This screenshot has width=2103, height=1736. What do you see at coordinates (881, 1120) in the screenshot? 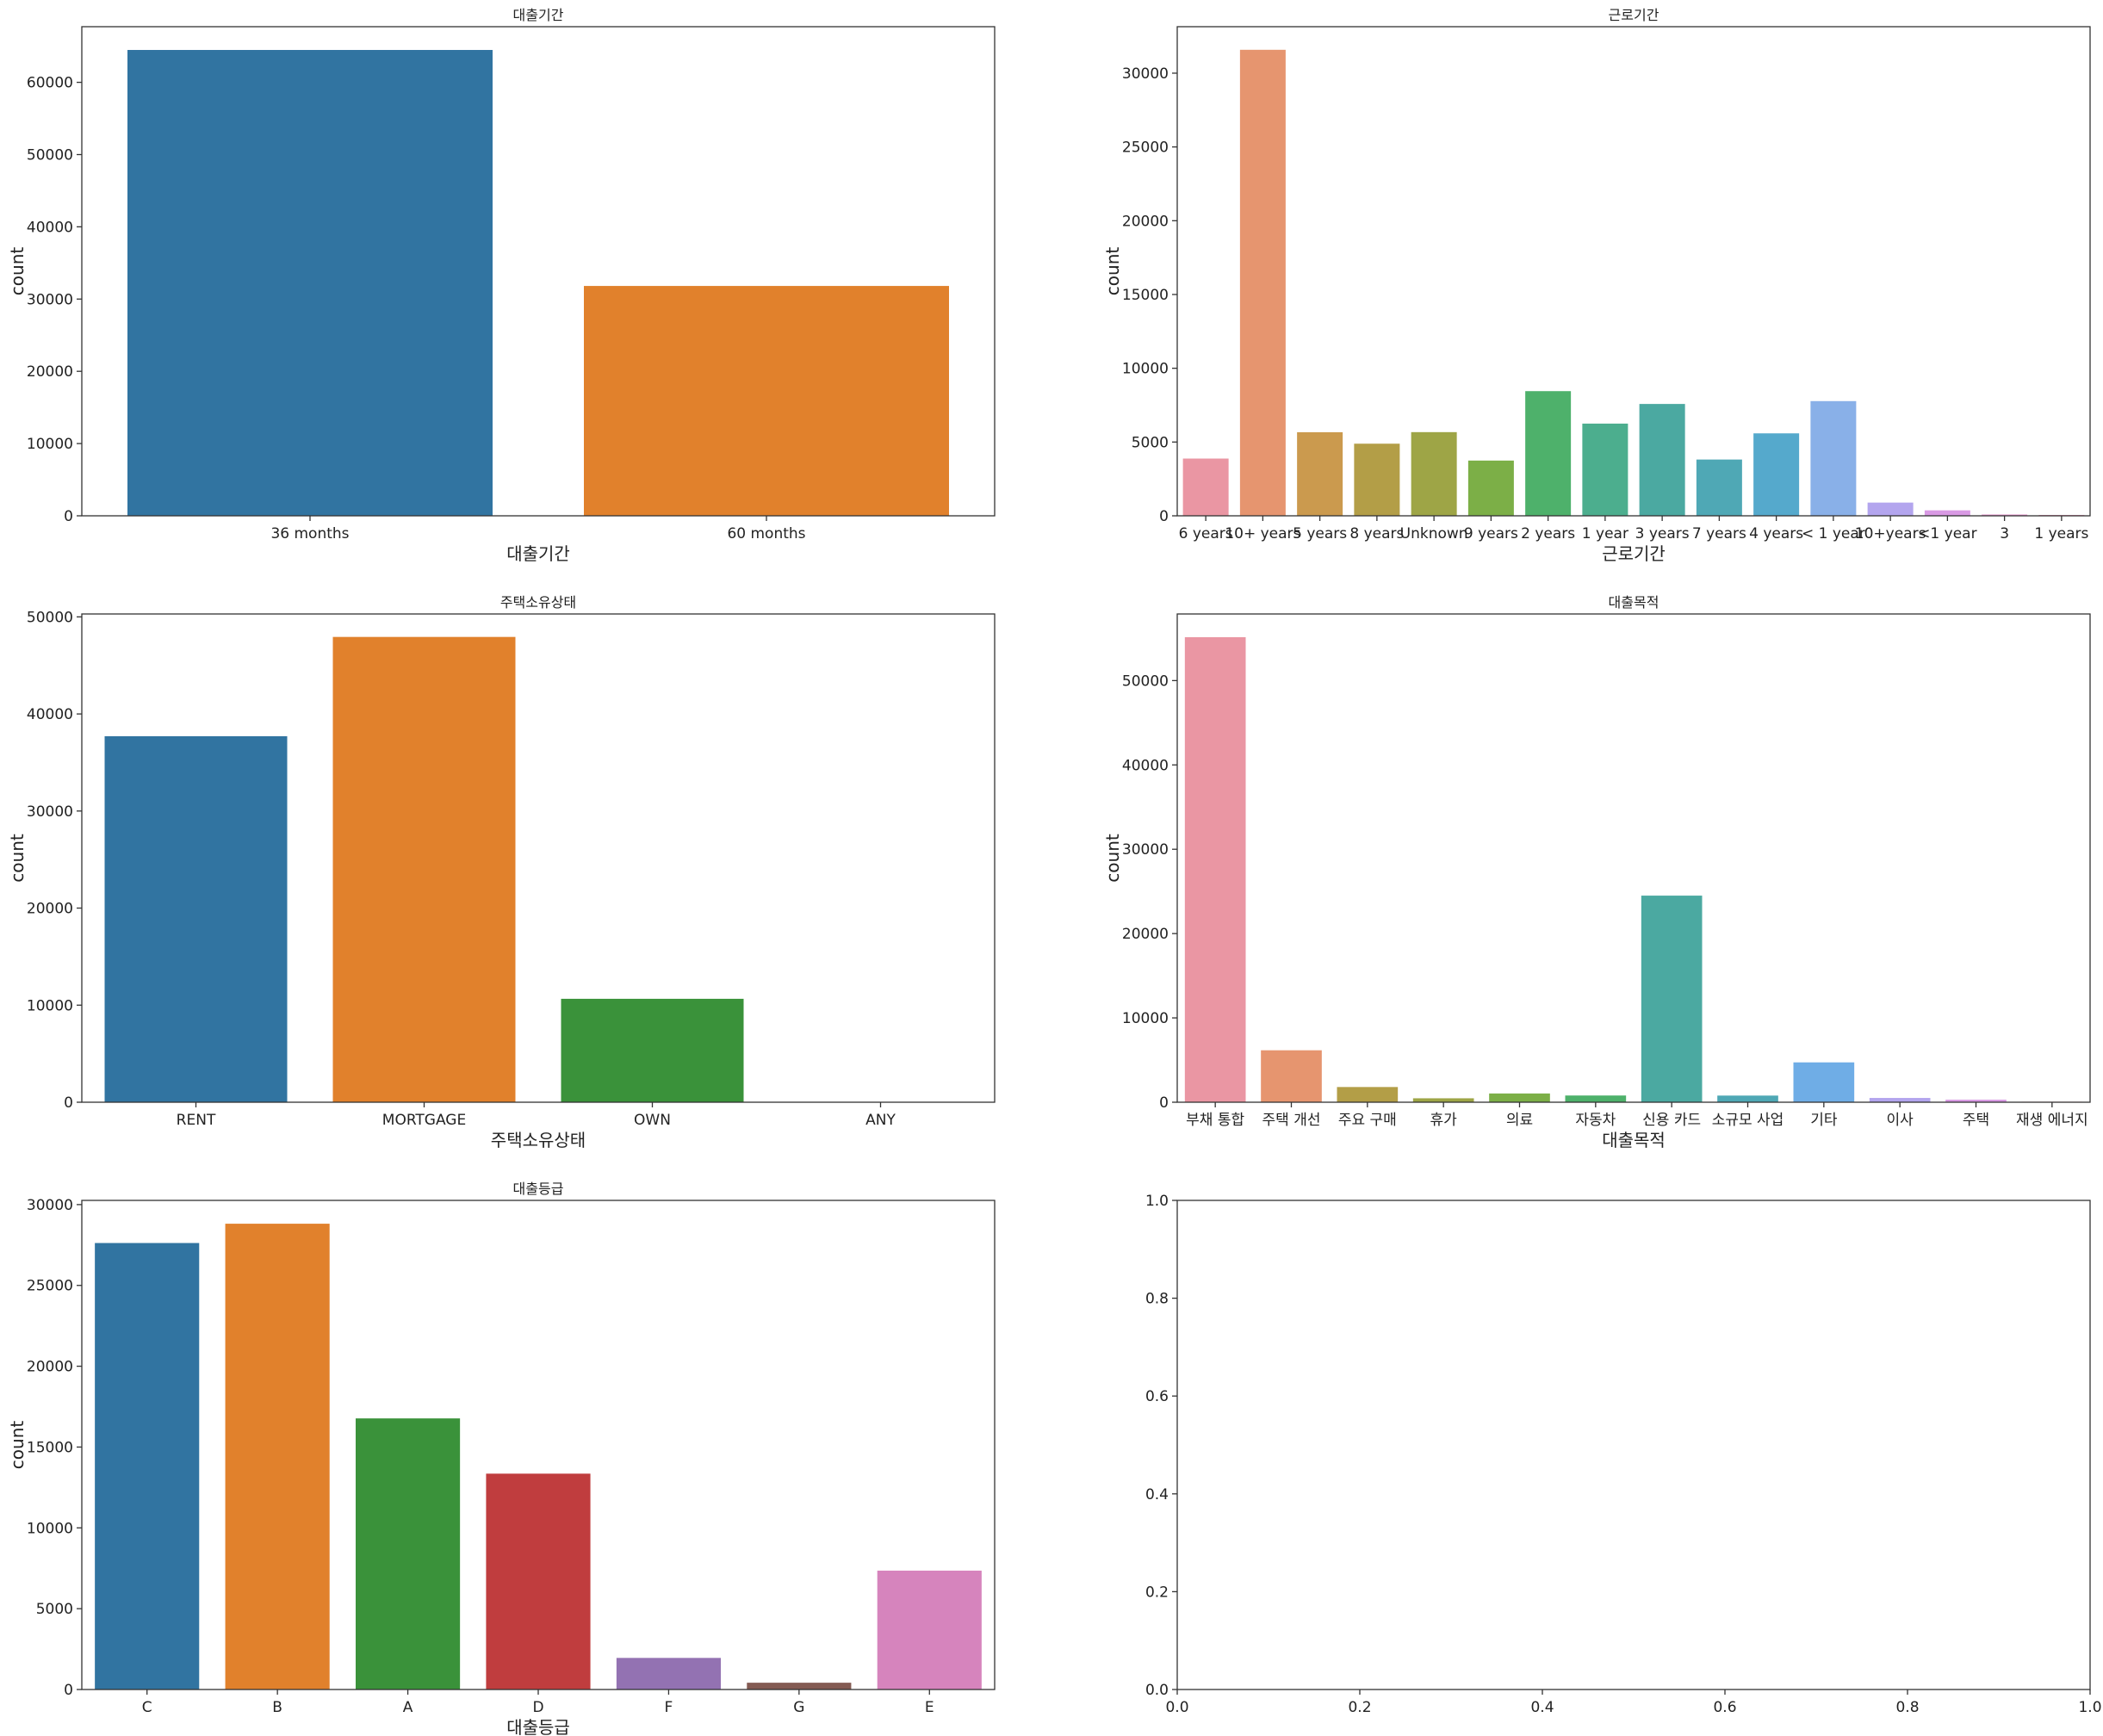
I see `x-tick-label: ANY` at bounding box center [881, 1120].